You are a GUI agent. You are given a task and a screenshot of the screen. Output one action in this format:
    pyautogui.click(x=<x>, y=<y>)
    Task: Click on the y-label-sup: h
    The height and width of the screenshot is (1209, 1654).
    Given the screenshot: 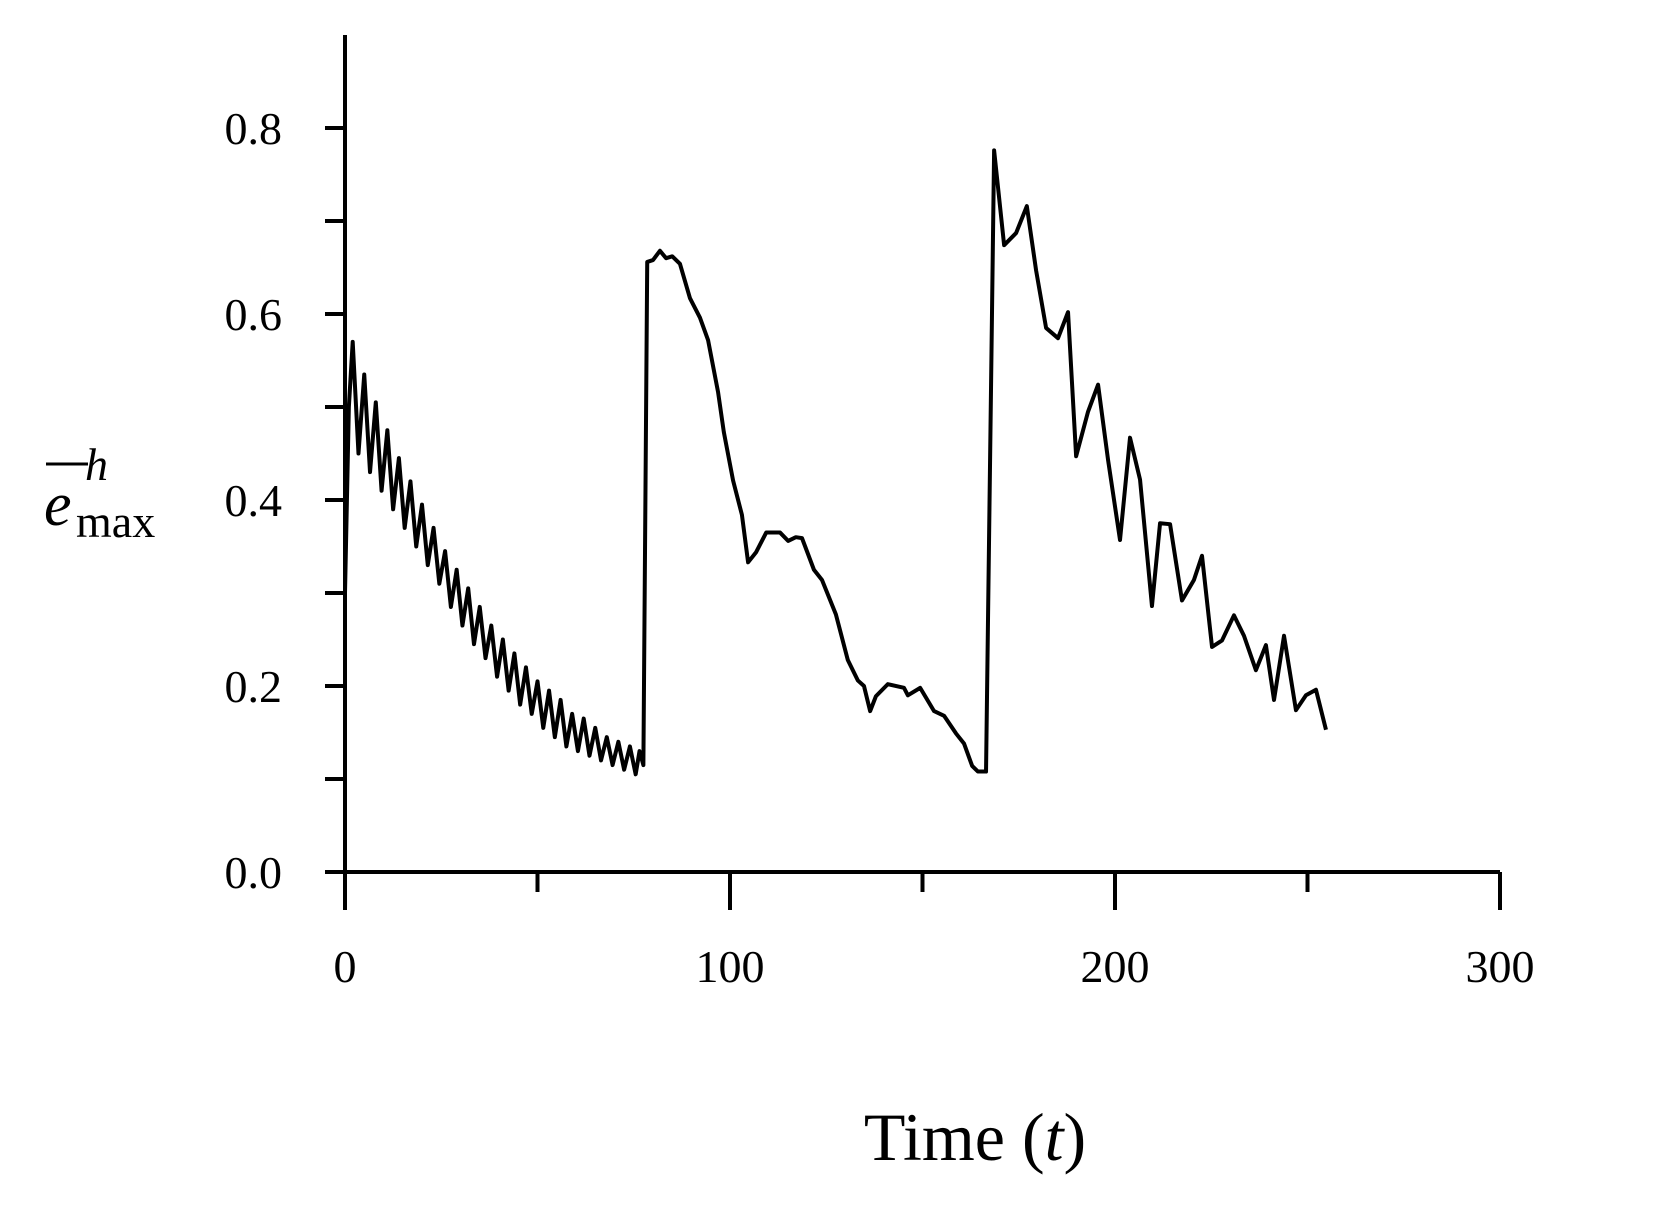 What is the action you would take?
    pyautogui.click(x=96, y=464)
    